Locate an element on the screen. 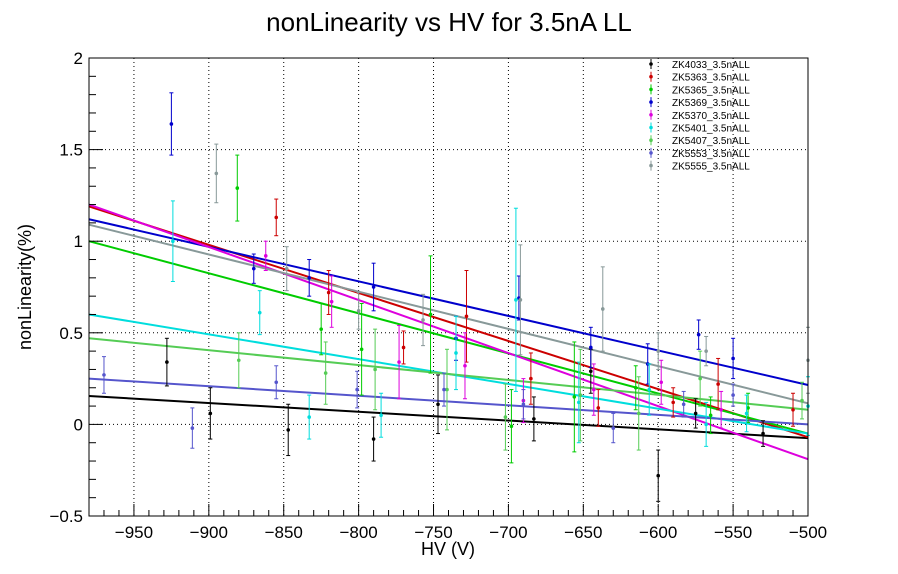  x-tick-label: −950 is located at coordinates (134, 532).